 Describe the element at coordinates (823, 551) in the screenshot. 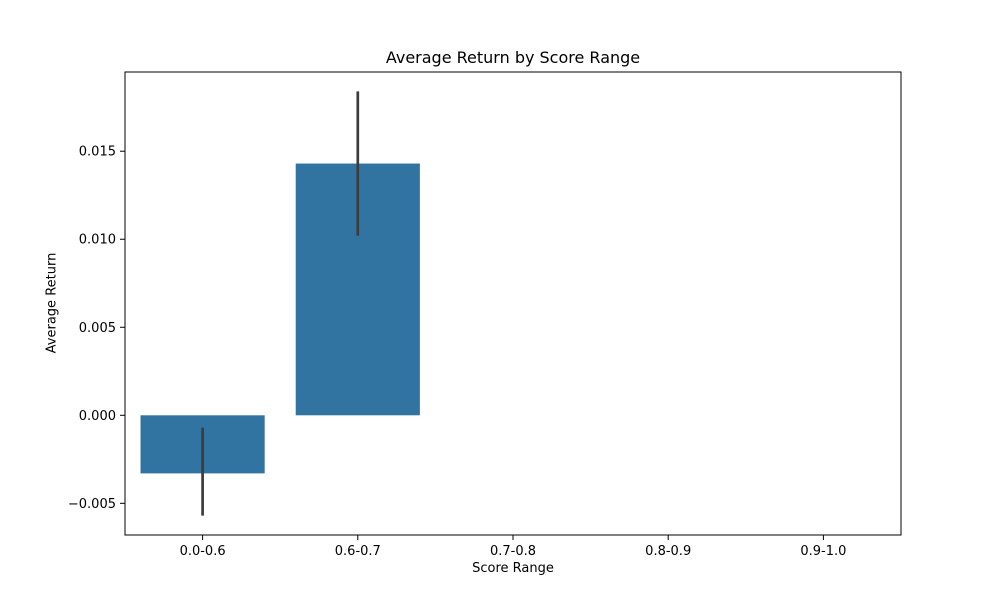

I see `x-tick-label: 0.9-1.0` at that location.